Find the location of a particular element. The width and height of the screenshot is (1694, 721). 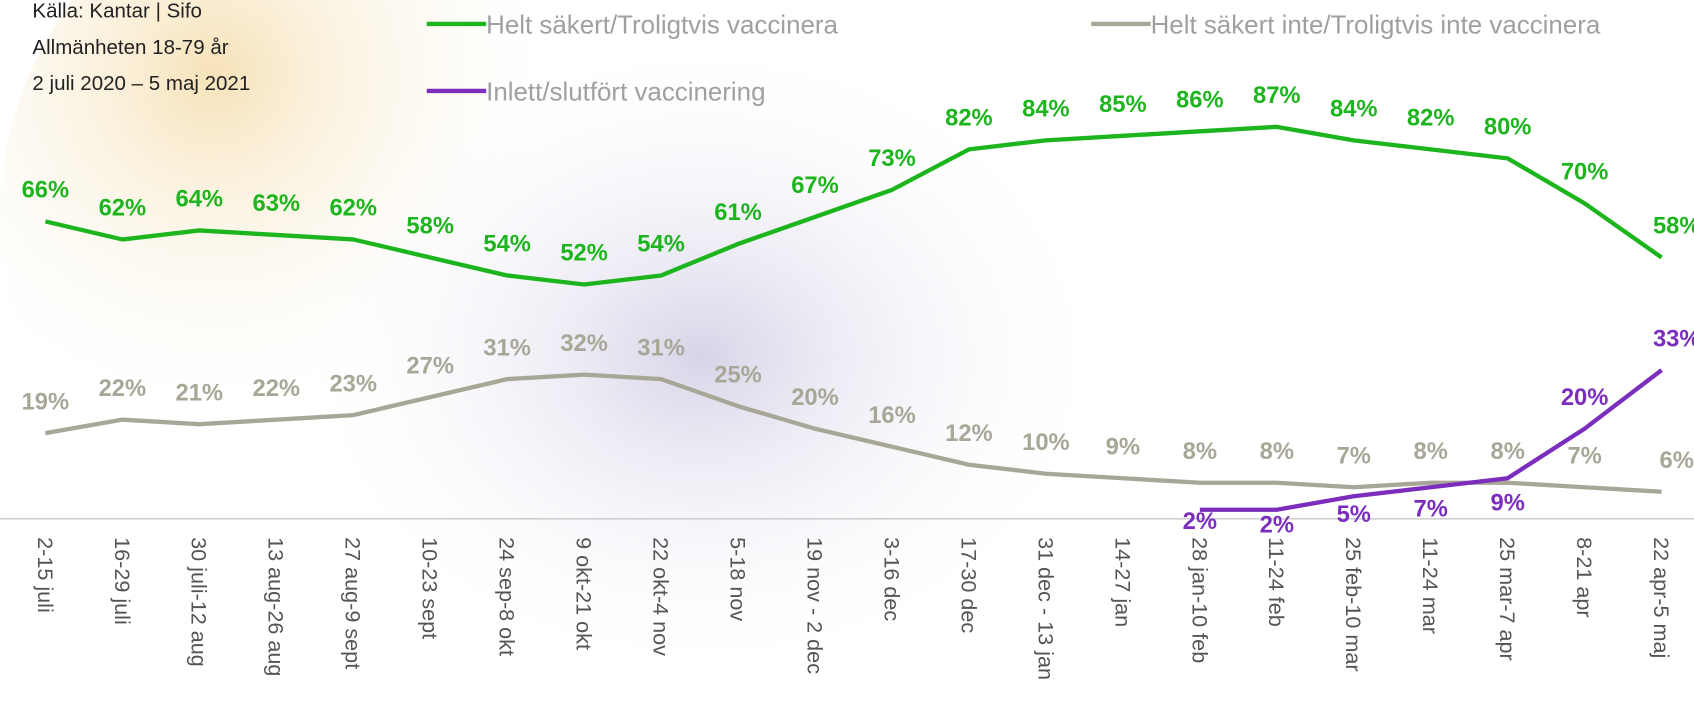

x-tick-label: 31 dec - 13 jan is located at coordinates (1045, 608).